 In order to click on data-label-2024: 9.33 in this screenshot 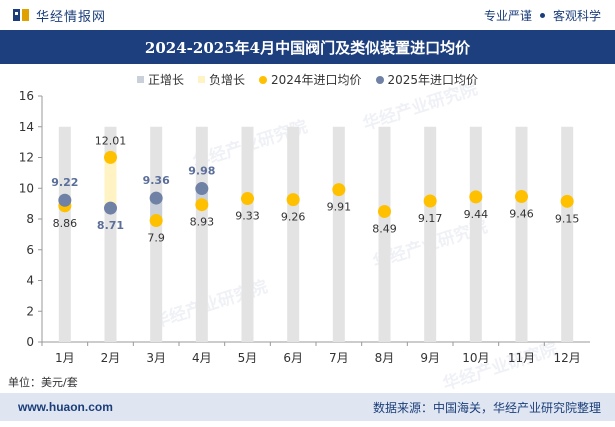, I will do `click(247, 216)`.